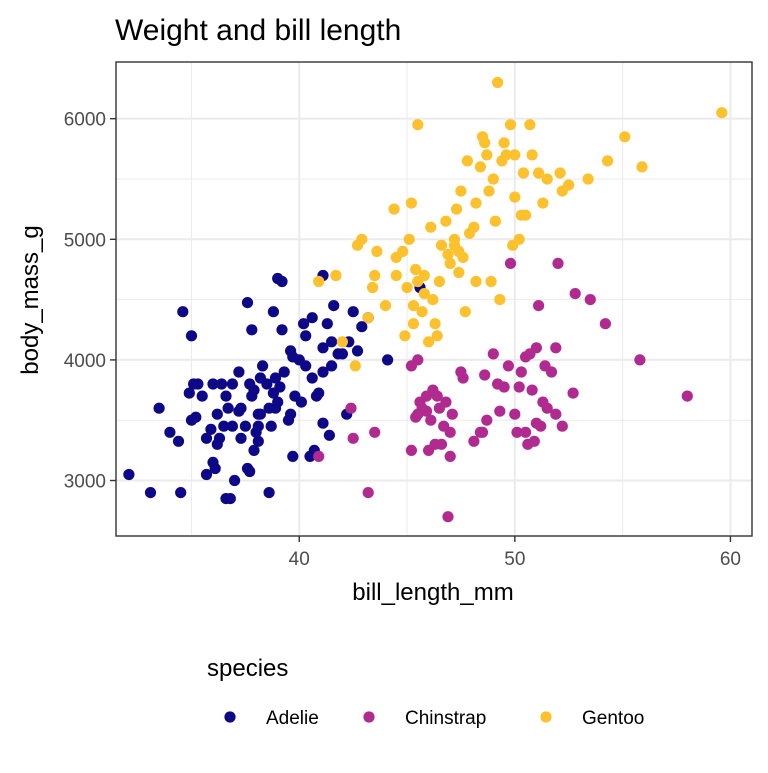  Describe the element at coordinates (546, 717) in the screenshot. I see `legend-key-gentoo` at that location.